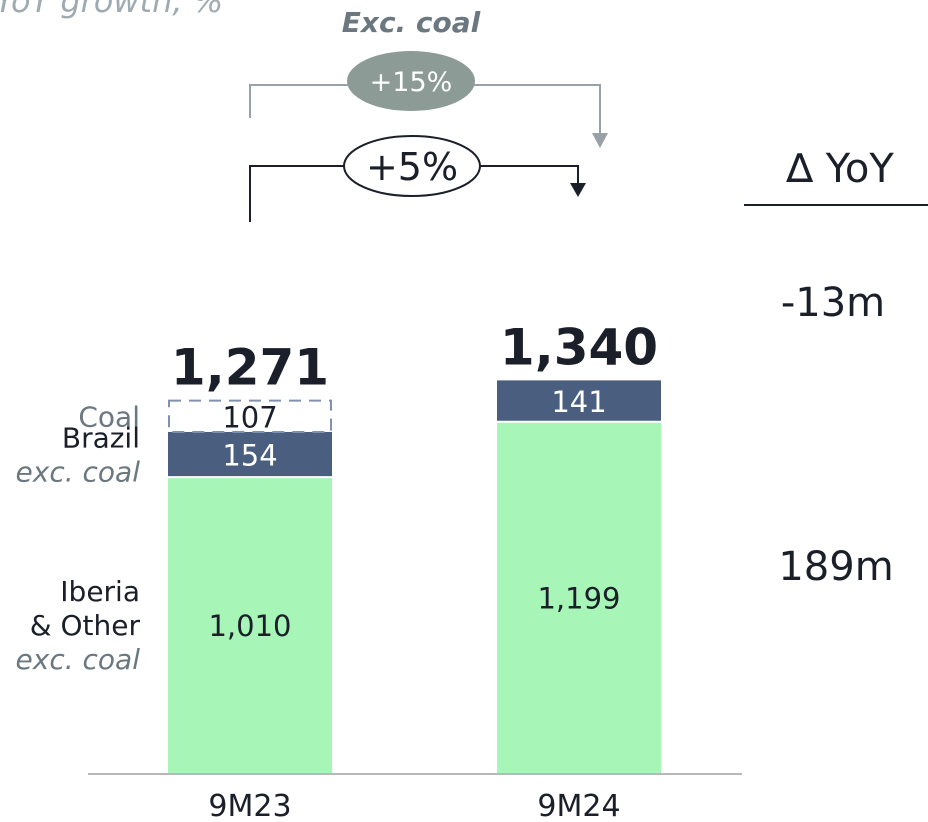  I want to click on data-label: 1,010, so click(249, 626).